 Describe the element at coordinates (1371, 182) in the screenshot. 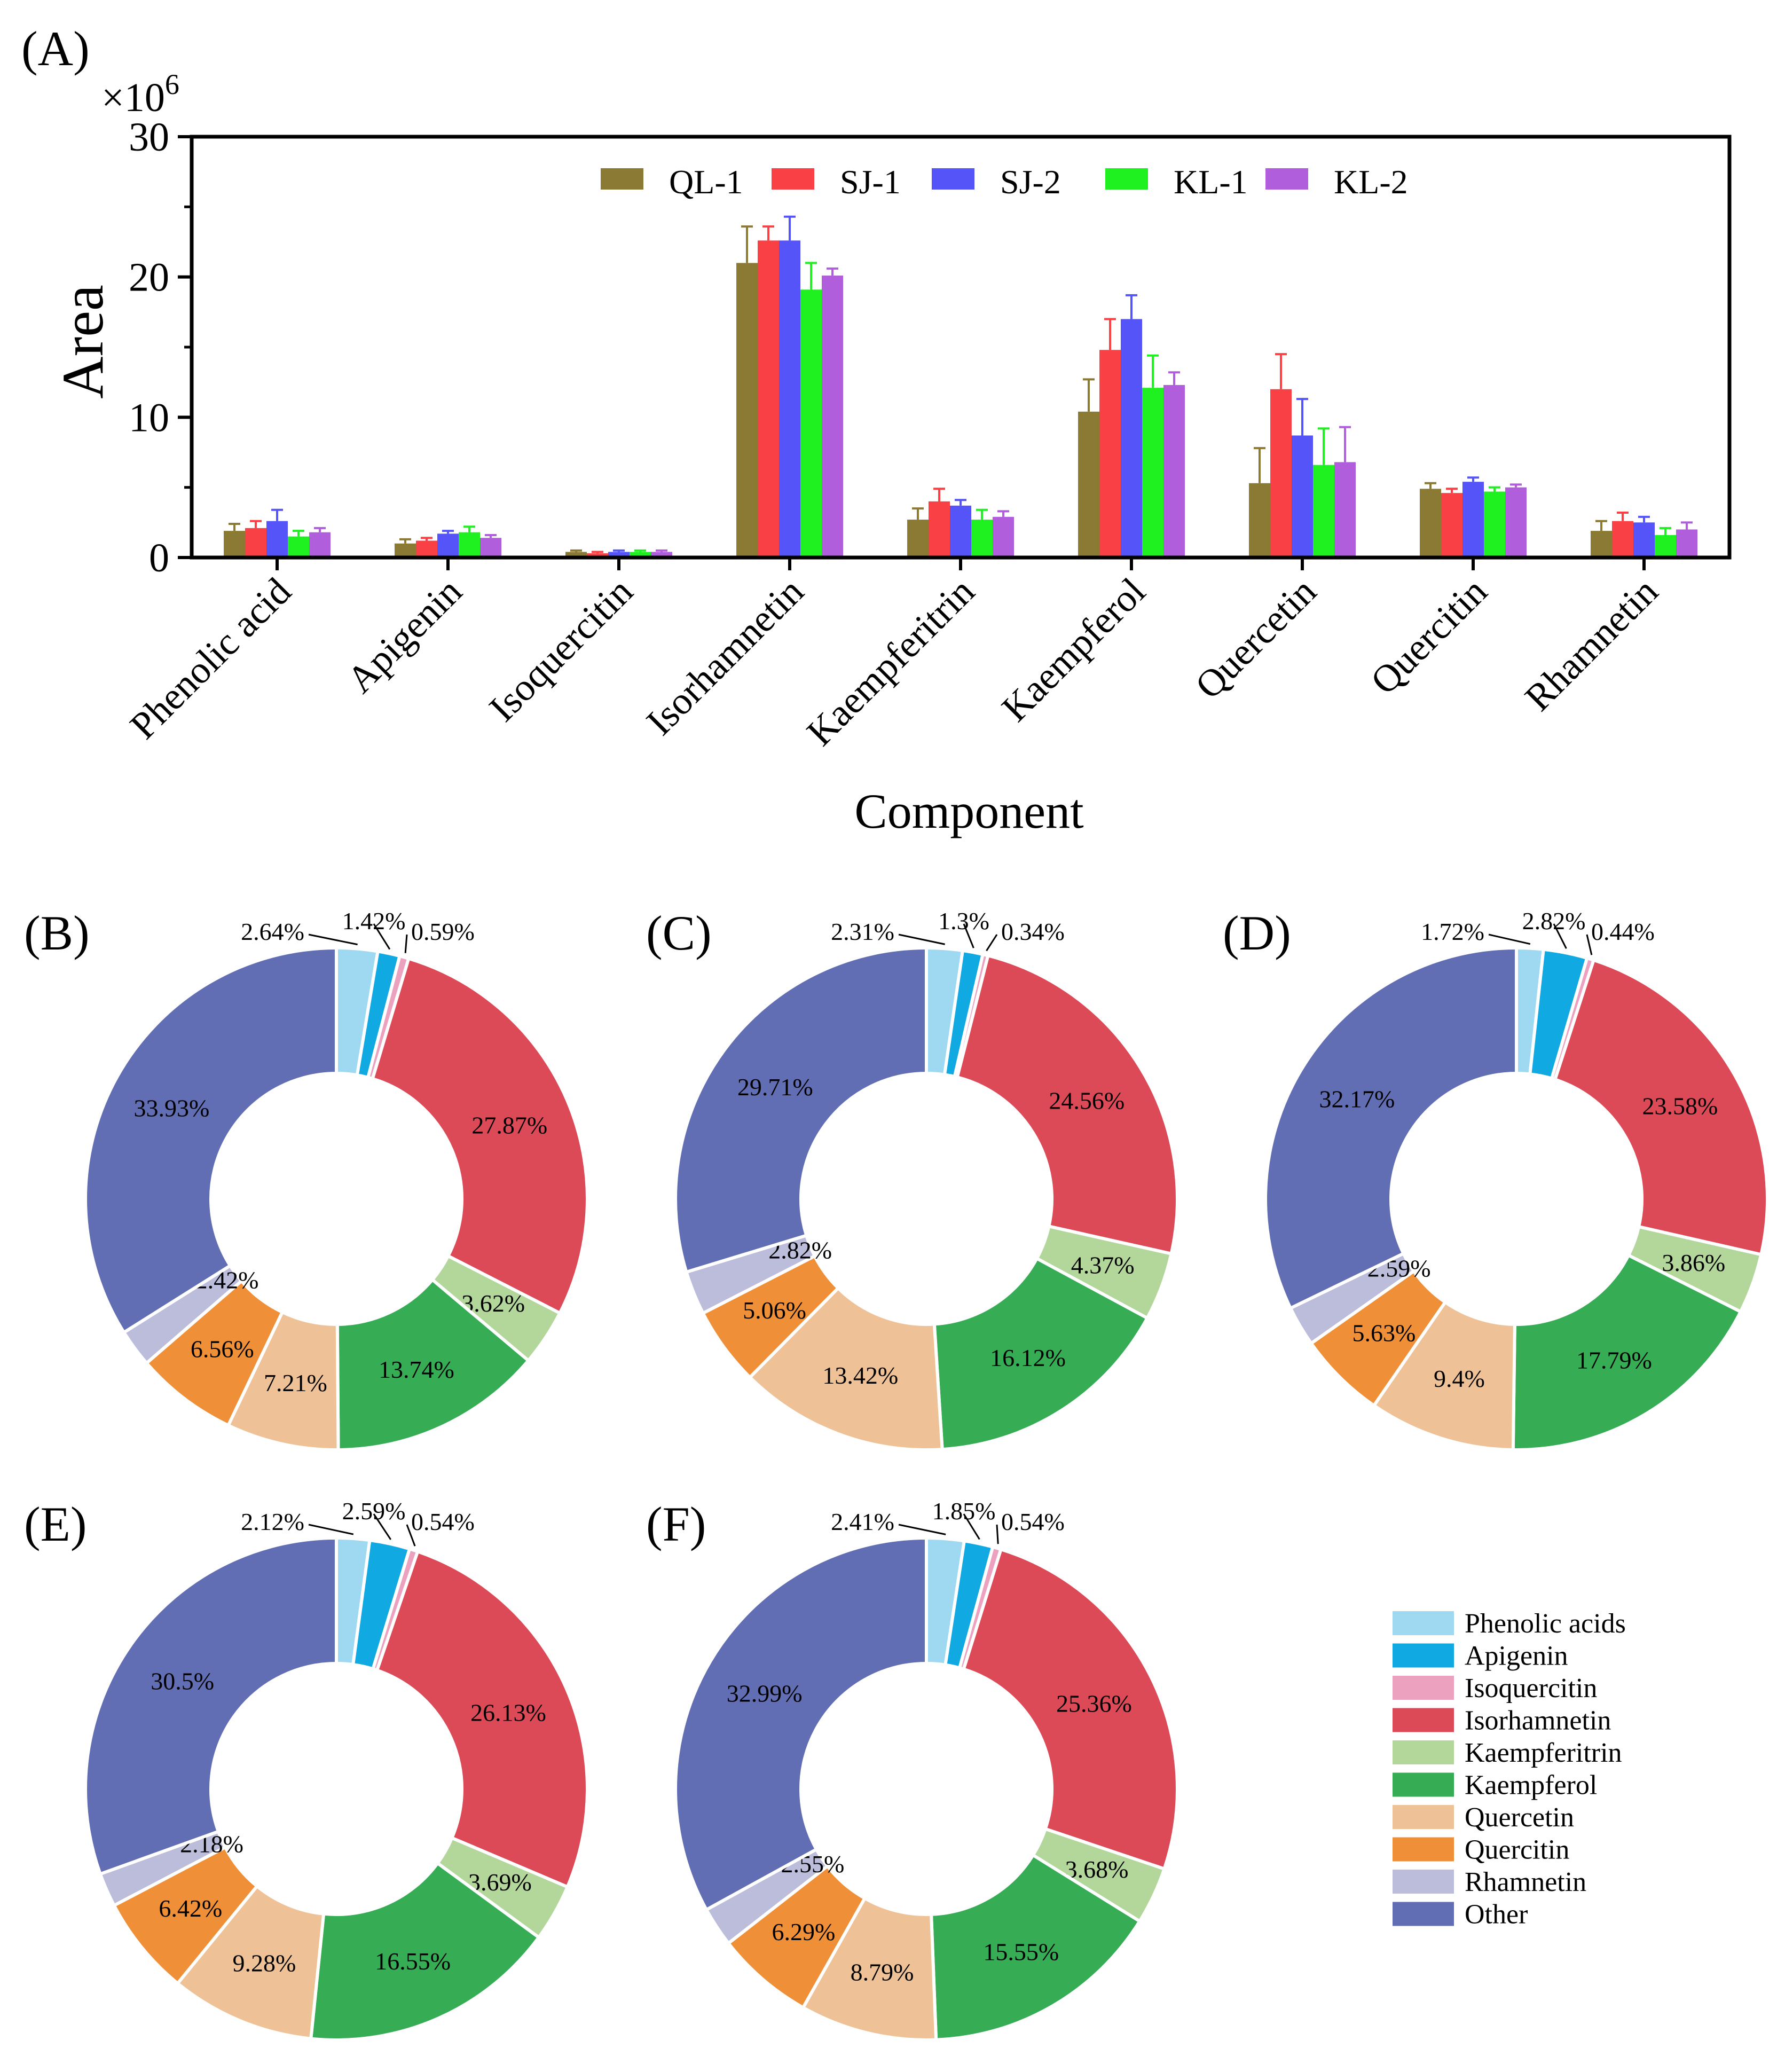

I see `legend-label-KL-2: KL-2` at that location.